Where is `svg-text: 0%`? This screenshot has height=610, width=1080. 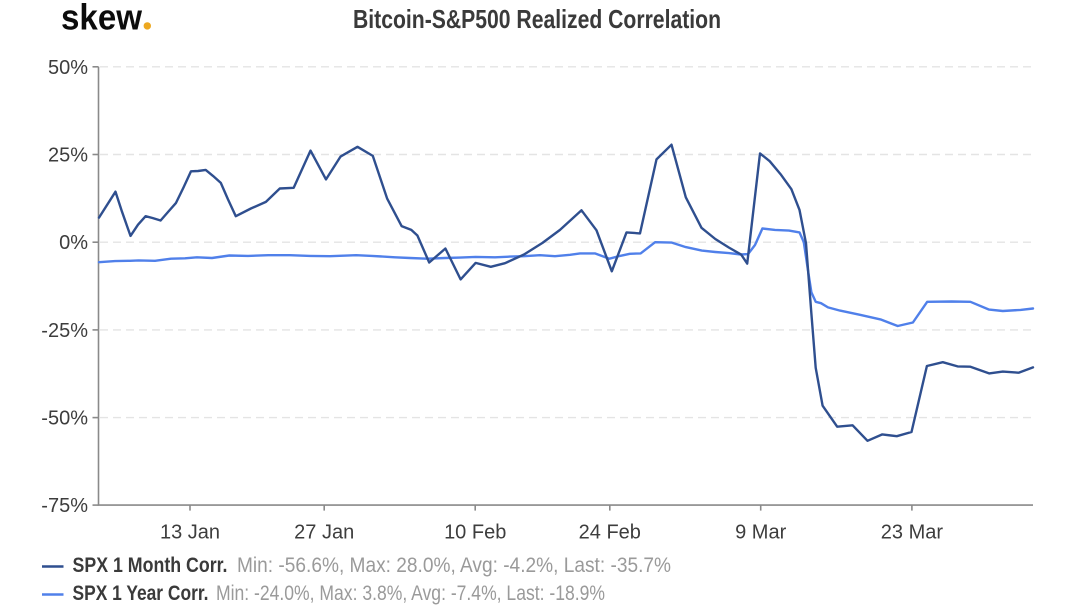
svg-text: 0% is located at coordinates (73, 243).